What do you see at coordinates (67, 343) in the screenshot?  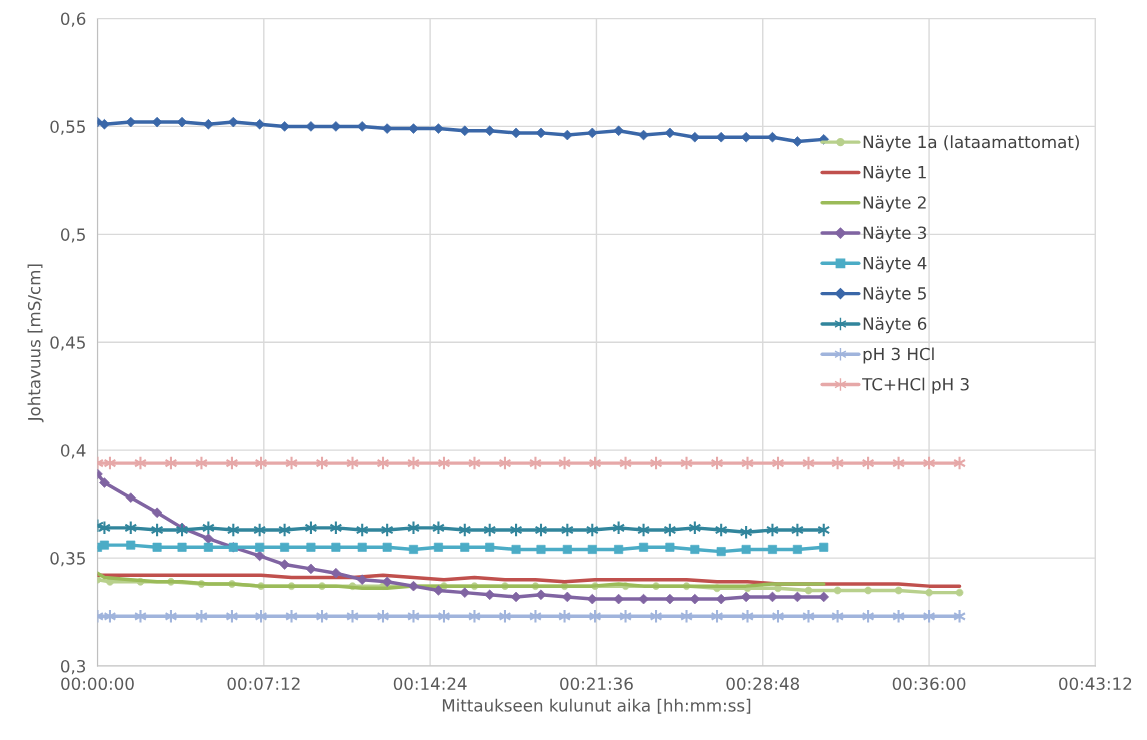 I see `y-tick-label: 0,45` at bounding box center [67, 343].